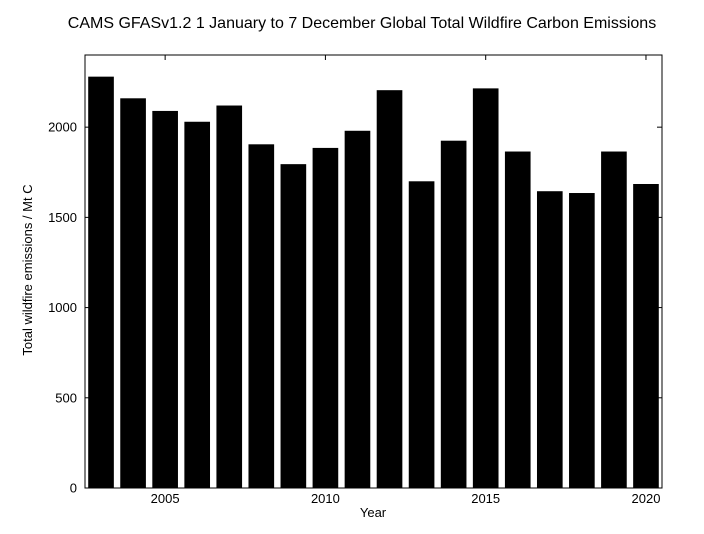 Image resolution: width=704 pixels, height=534 pixels. What do you see at coordinates (646, 335) in the screenshot?
I see `bar-2020` at bounding box center [646, 335].